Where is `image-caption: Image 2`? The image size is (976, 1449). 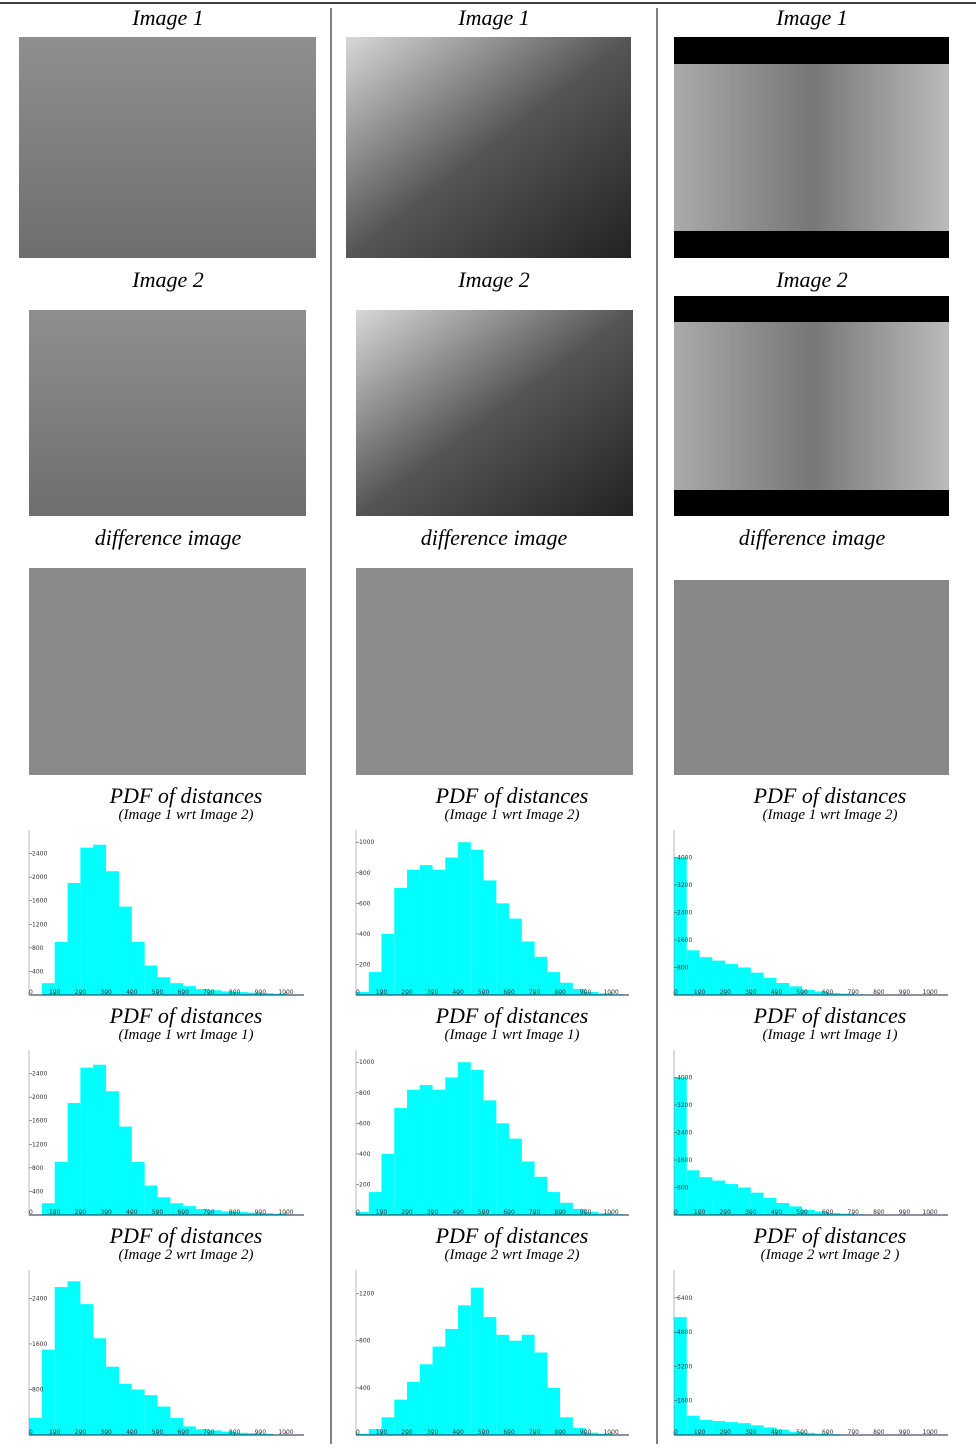 image-caption: Image 2 is located at coordinates (167, 279).